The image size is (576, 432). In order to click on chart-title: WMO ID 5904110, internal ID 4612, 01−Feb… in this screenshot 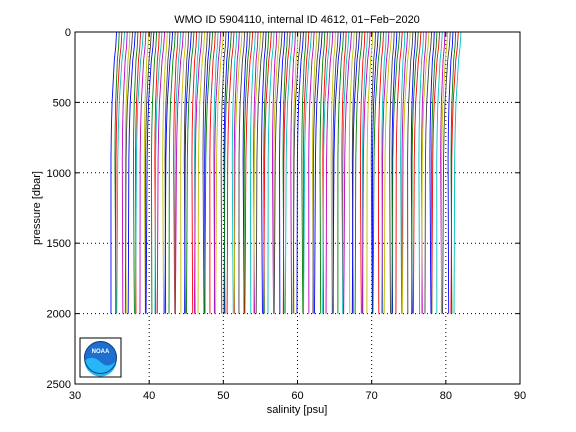, I will do `click(297, 20)`.